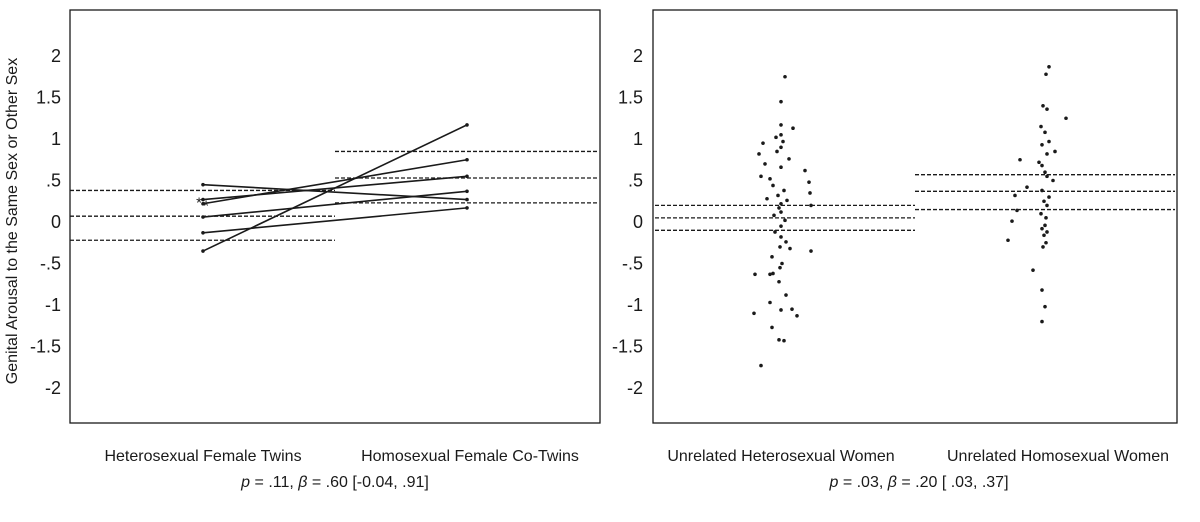  I want to click on y-tick-label: 1.5, so click(48, 98).